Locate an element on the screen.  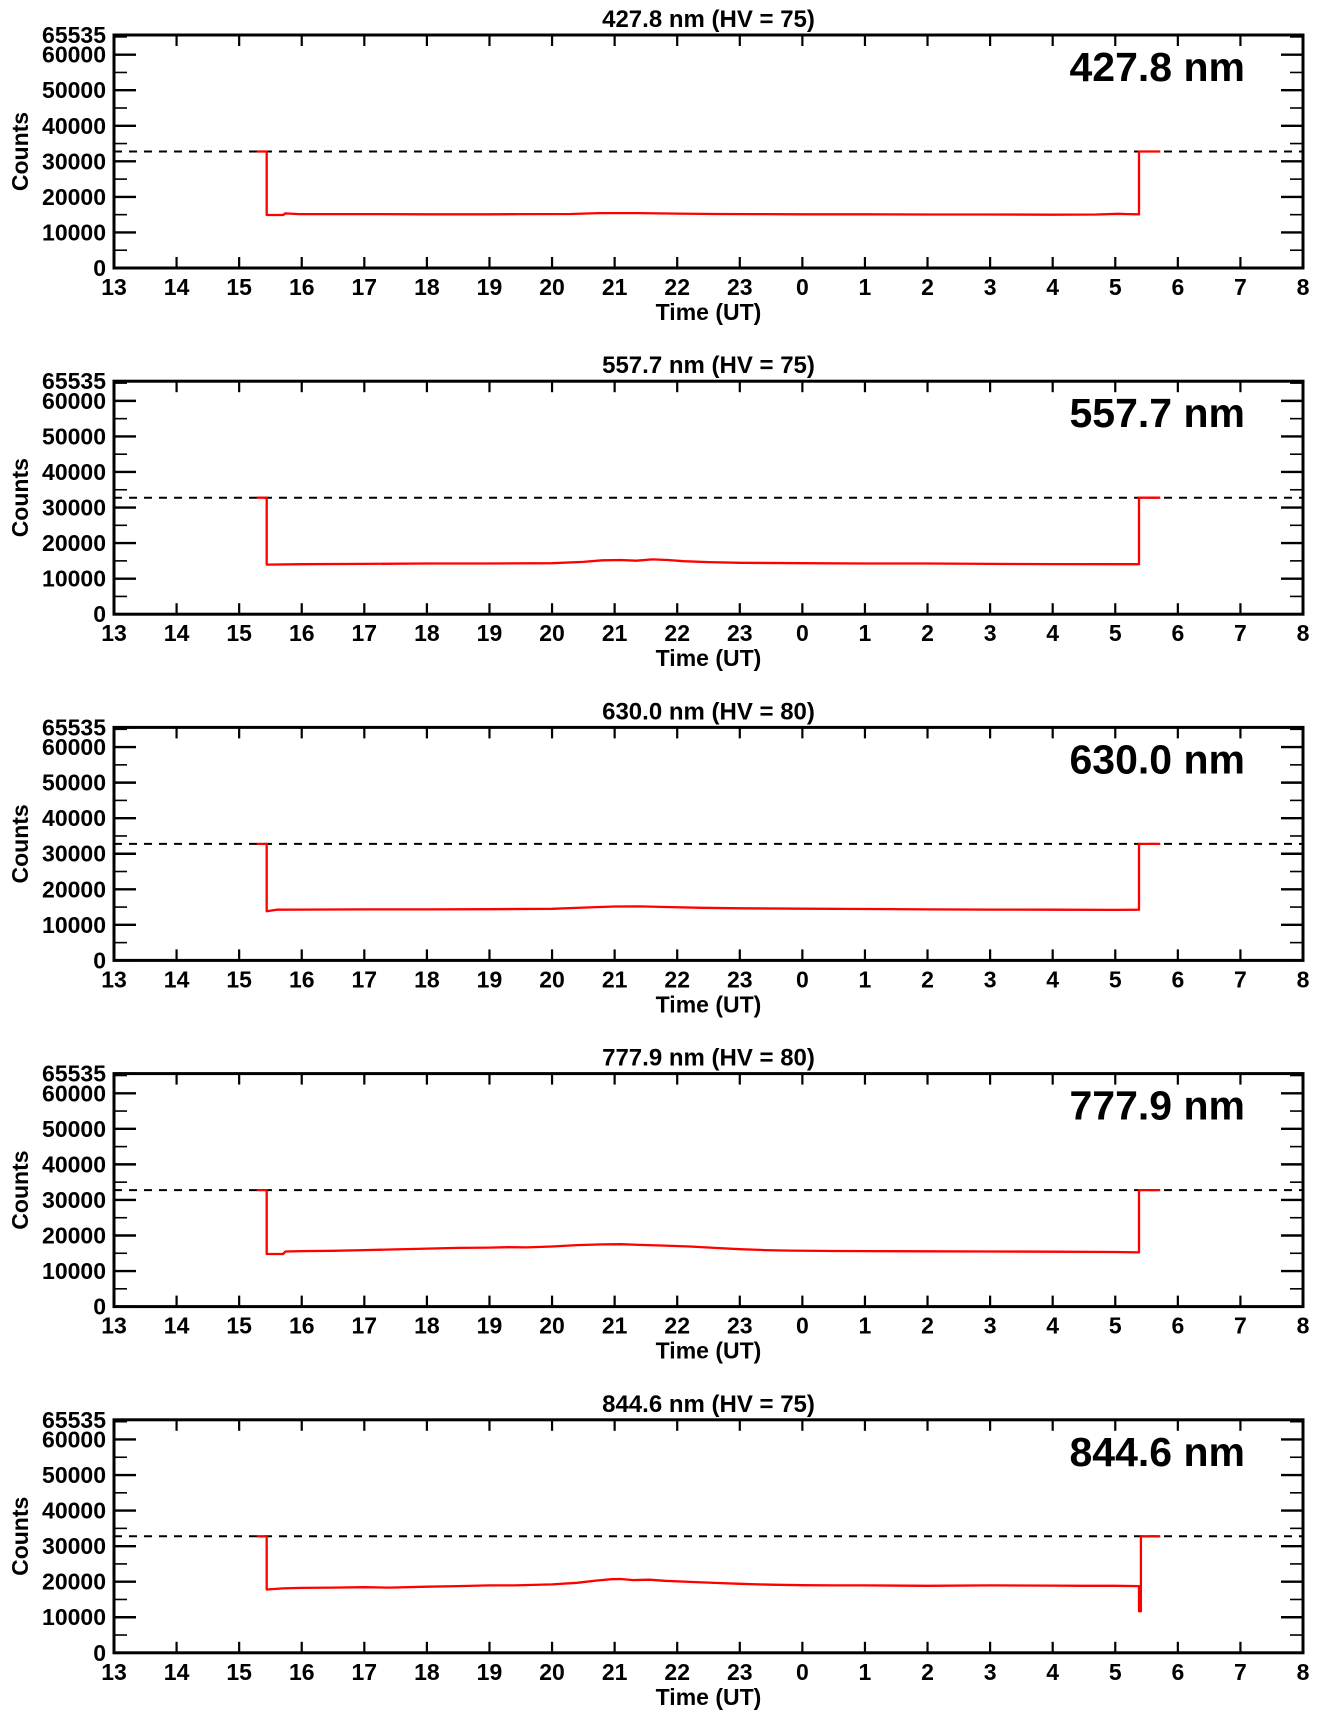
panel-title: 777.9 nm (HV = 80) is located at coordinates (708, 1058).